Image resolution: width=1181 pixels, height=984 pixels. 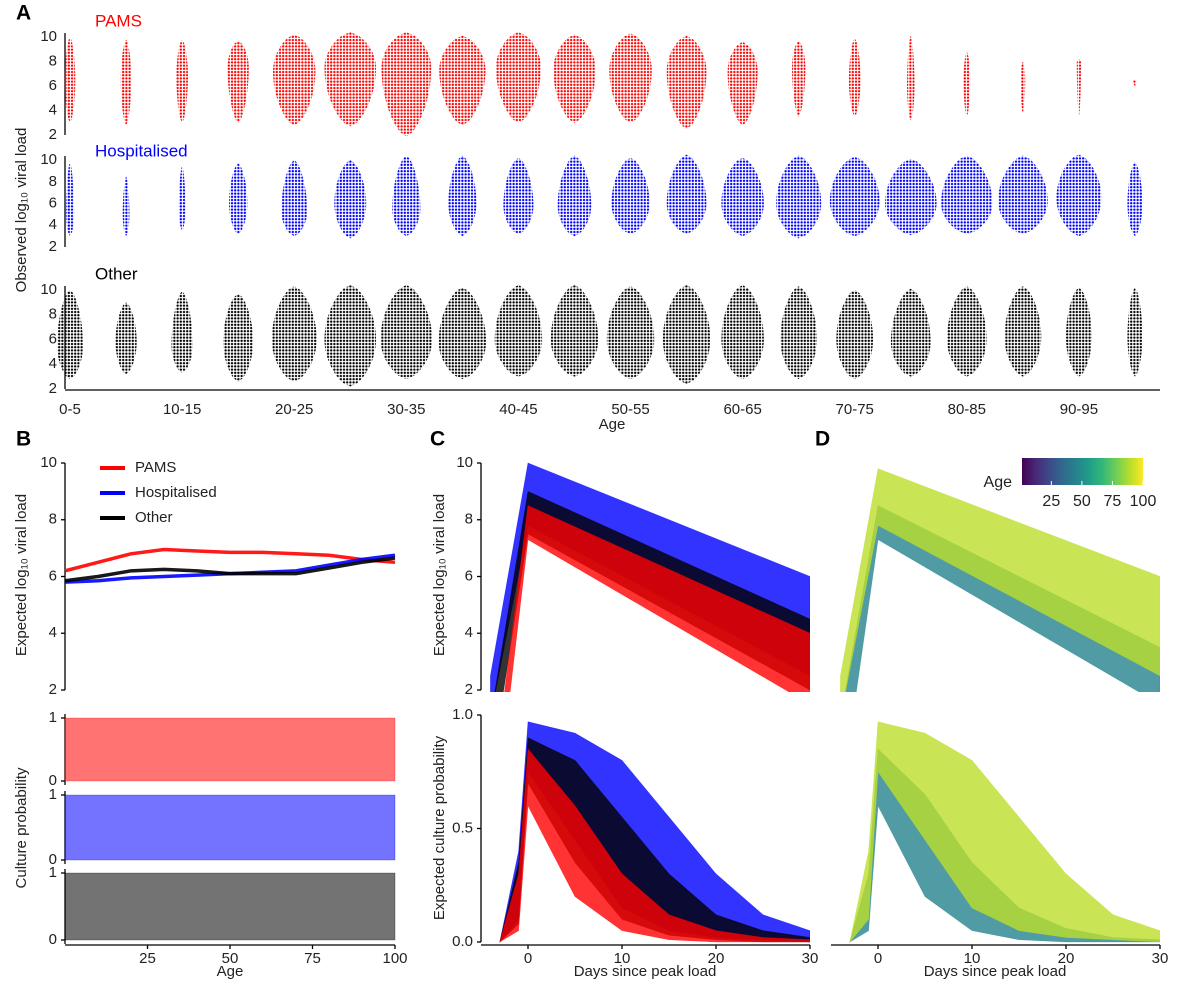 I want to click on x-tick-label: 40-45, so click(x=518, y=409).